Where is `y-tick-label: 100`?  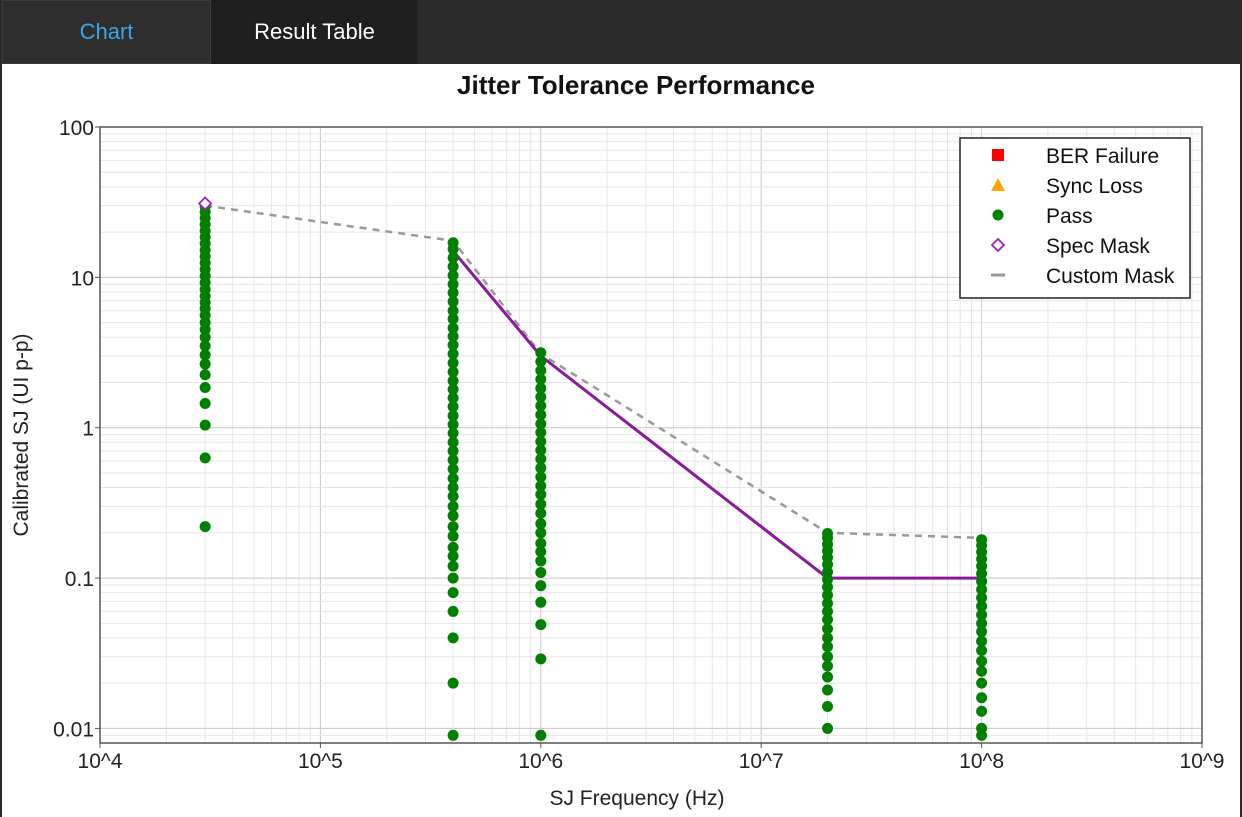
y-tick-label: 100 is located at coordinates (76, 128).